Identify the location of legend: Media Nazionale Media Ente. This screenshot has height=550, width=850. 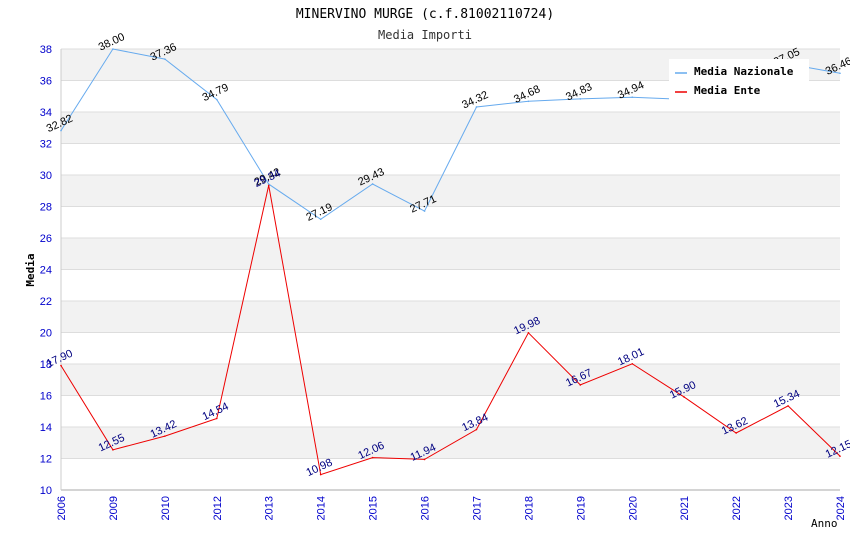
(739, 80).